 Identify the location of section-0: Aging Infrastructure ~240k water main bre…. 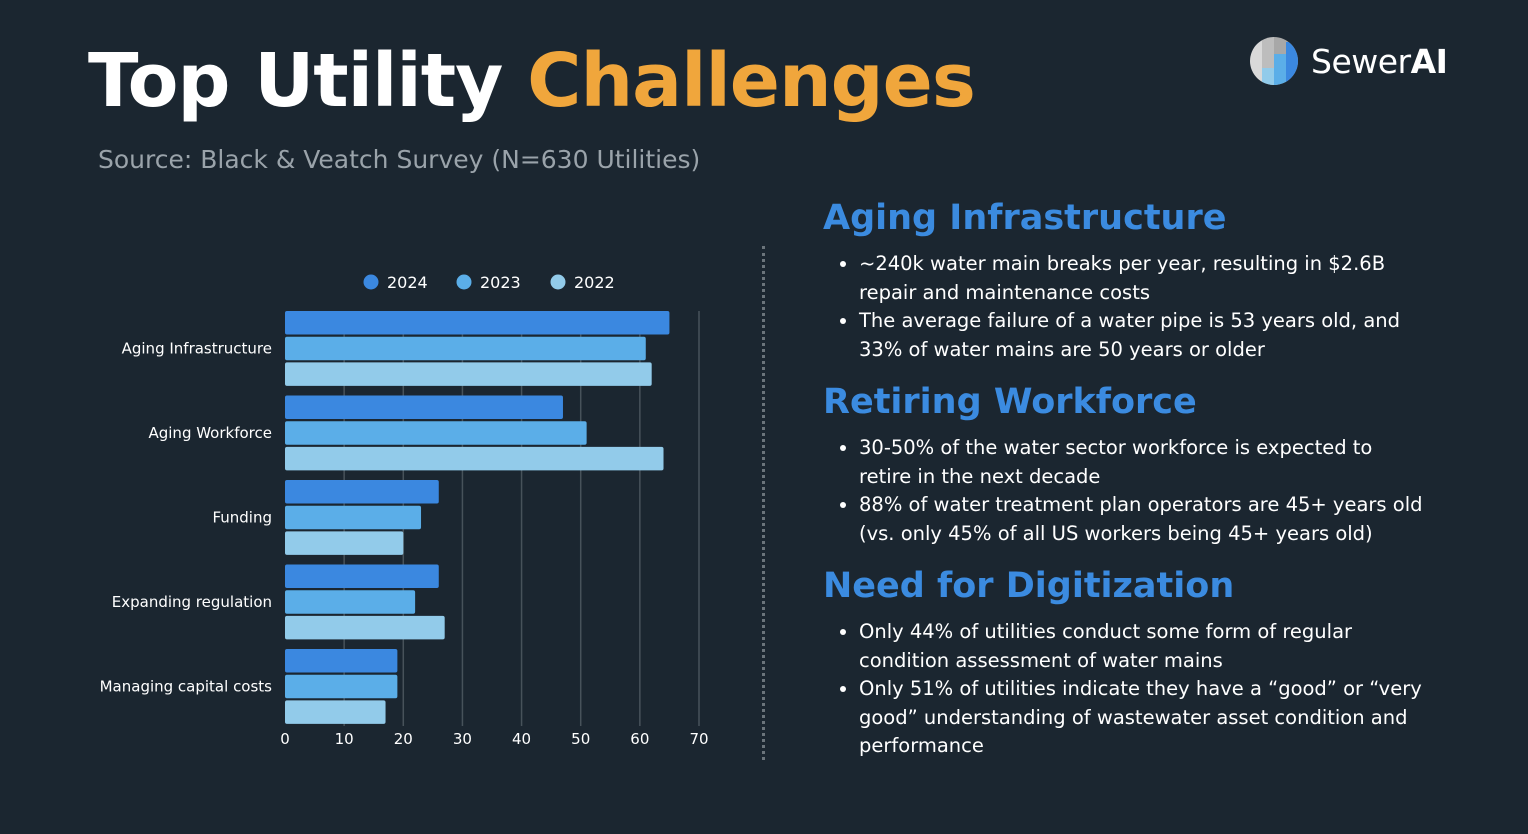
(1123, 281).